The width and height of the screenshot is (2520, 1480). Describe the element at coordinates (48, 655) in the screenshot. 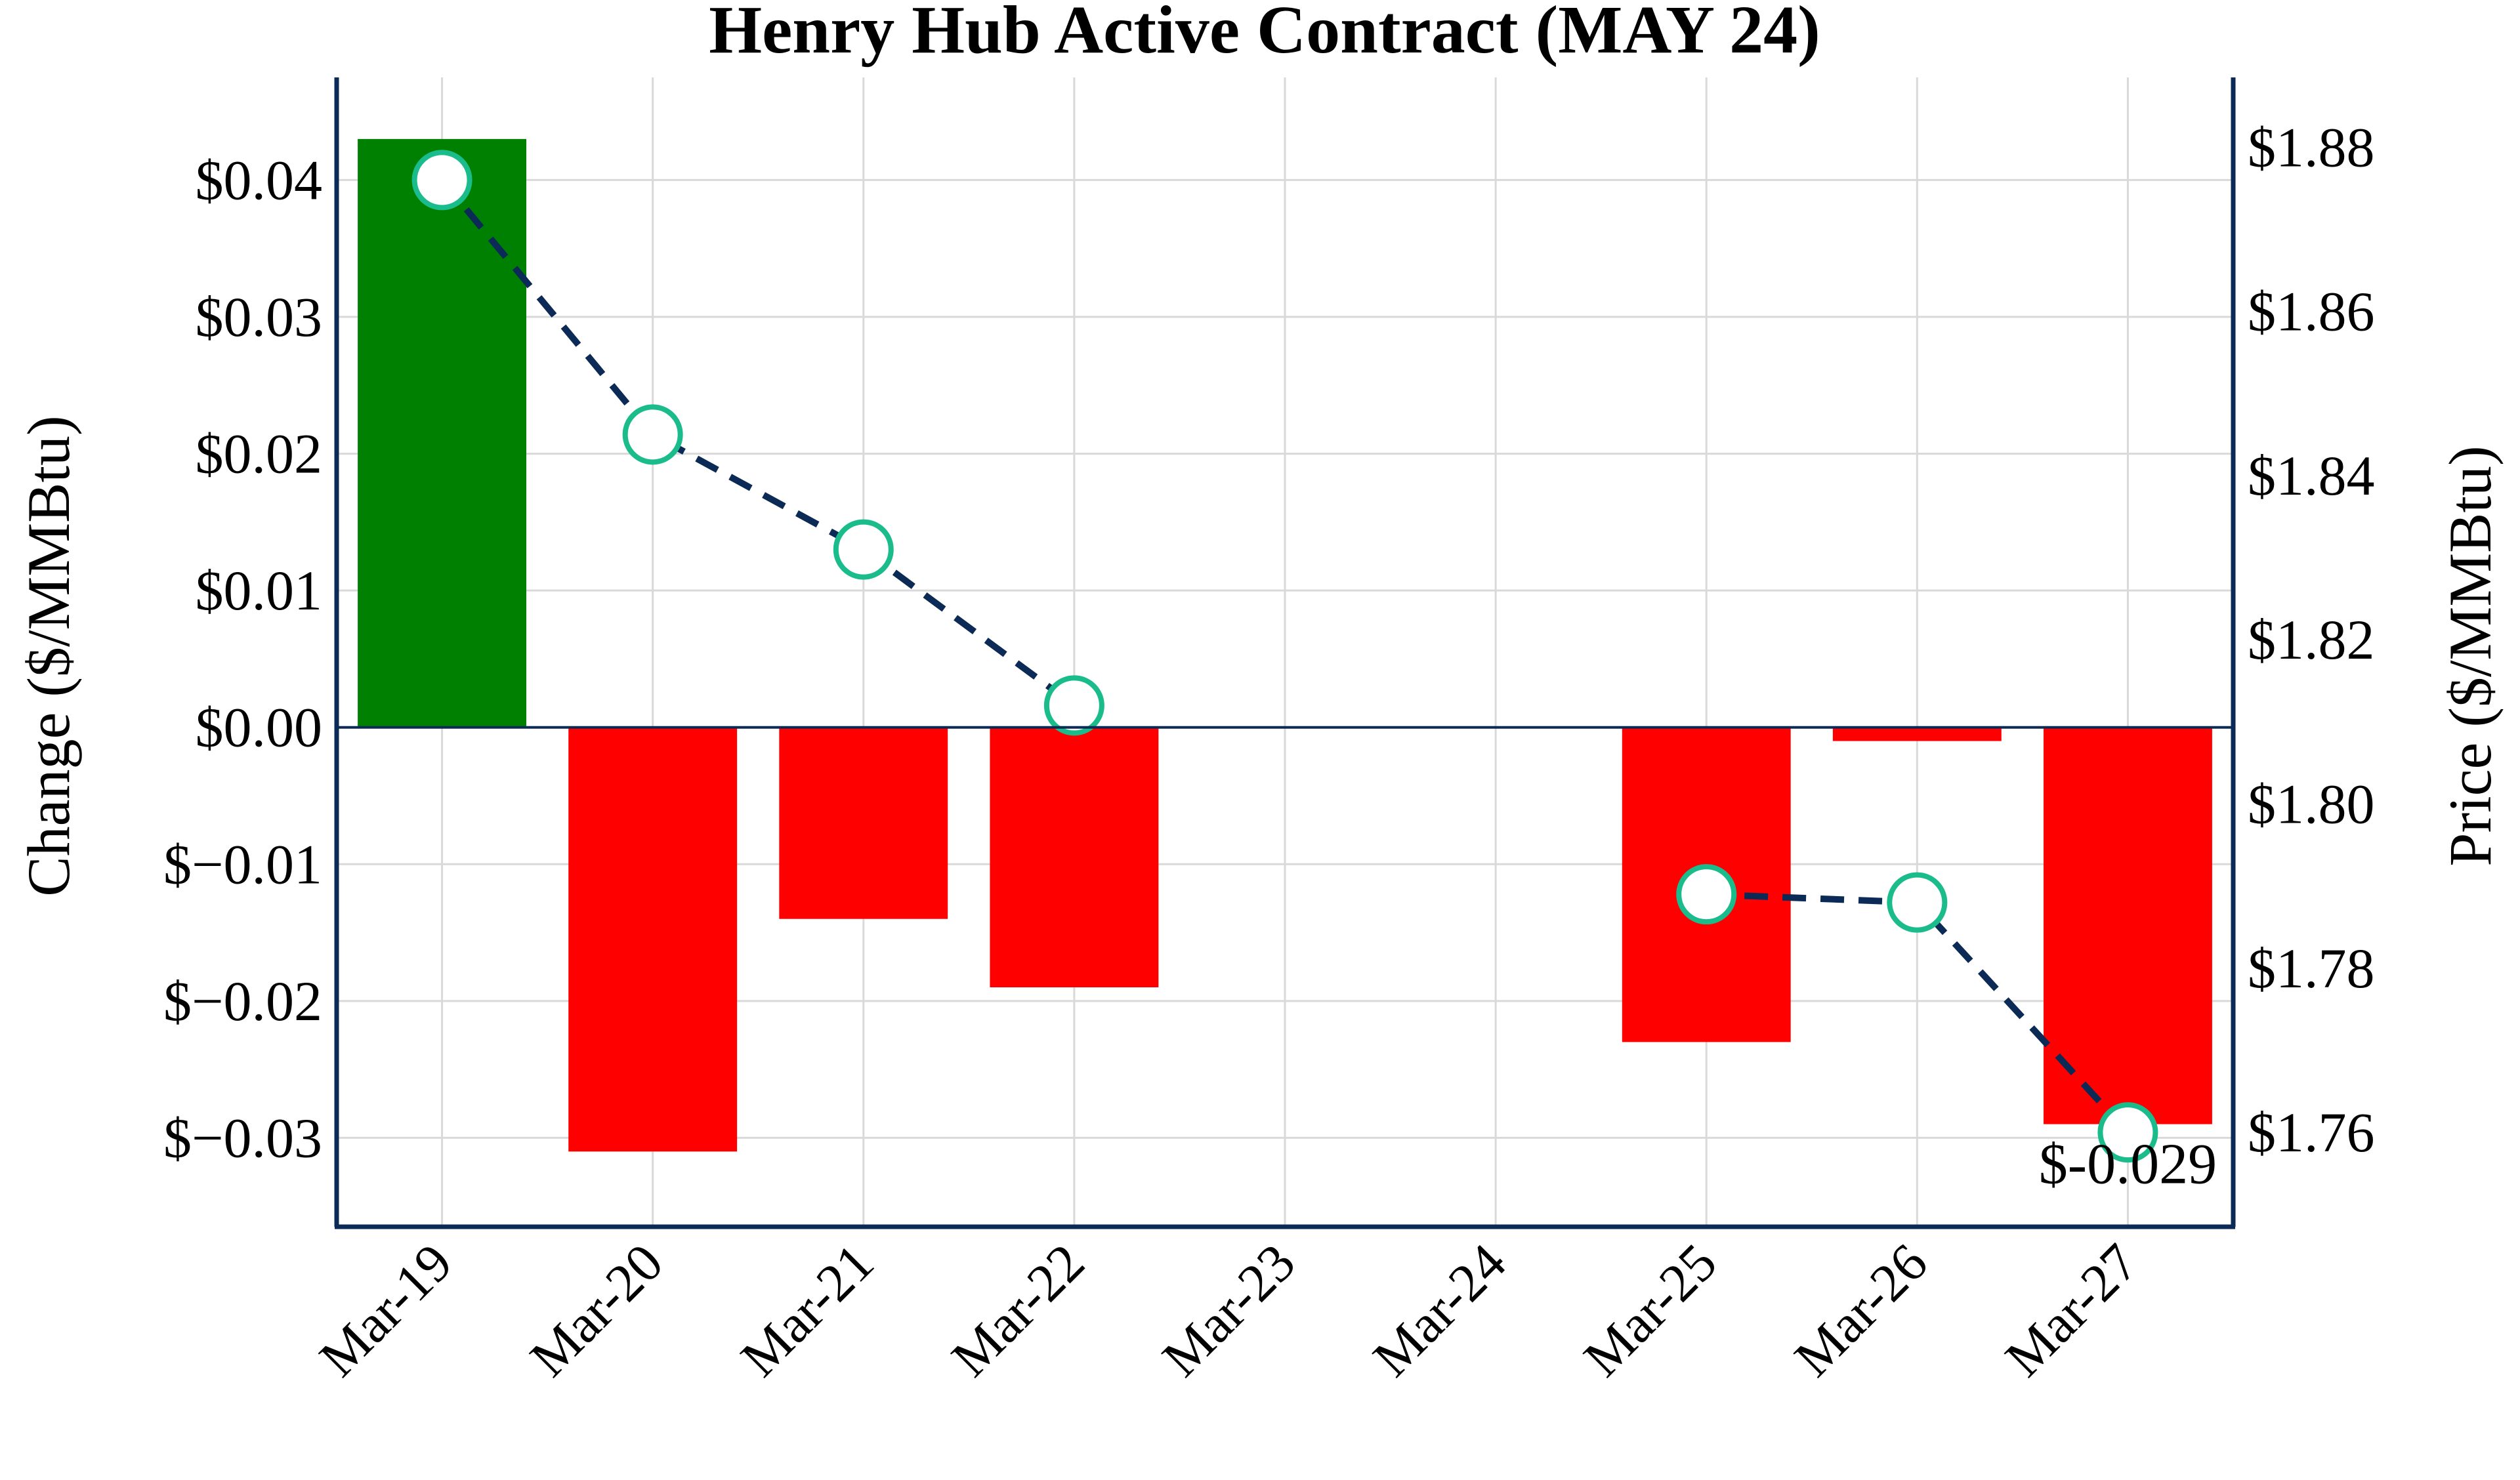

I see `y-axis-label: Change ($/MMBtu)` at that location.